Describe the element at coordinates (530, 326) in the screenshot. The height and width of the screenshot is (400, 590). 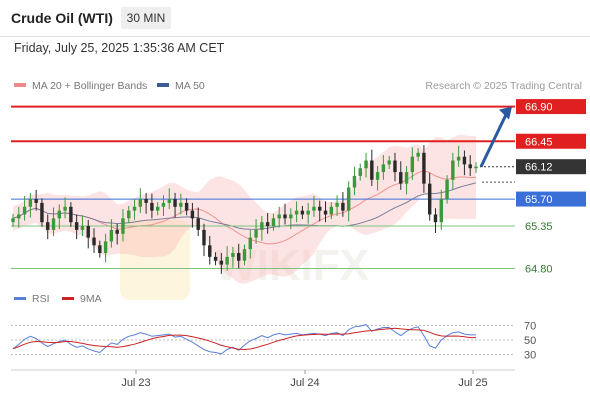
I see `rsi-tick-label: 70` at that location.